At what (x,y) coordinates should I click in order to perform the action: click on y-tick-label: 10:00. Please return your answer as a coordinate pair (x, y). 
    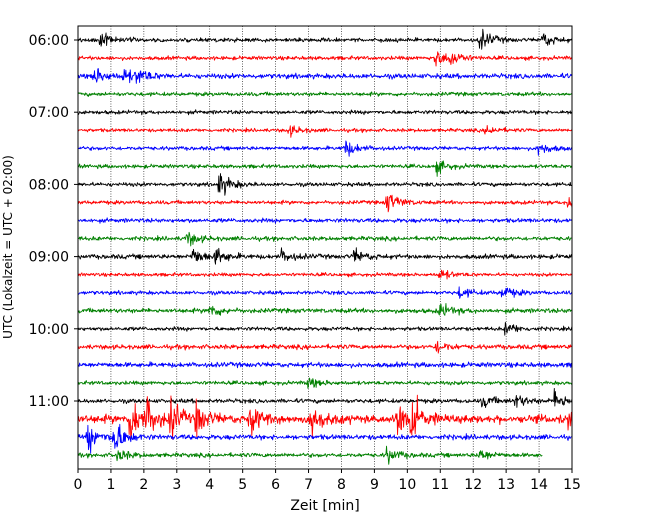
    Looking at the image, I should click on (49, 330).